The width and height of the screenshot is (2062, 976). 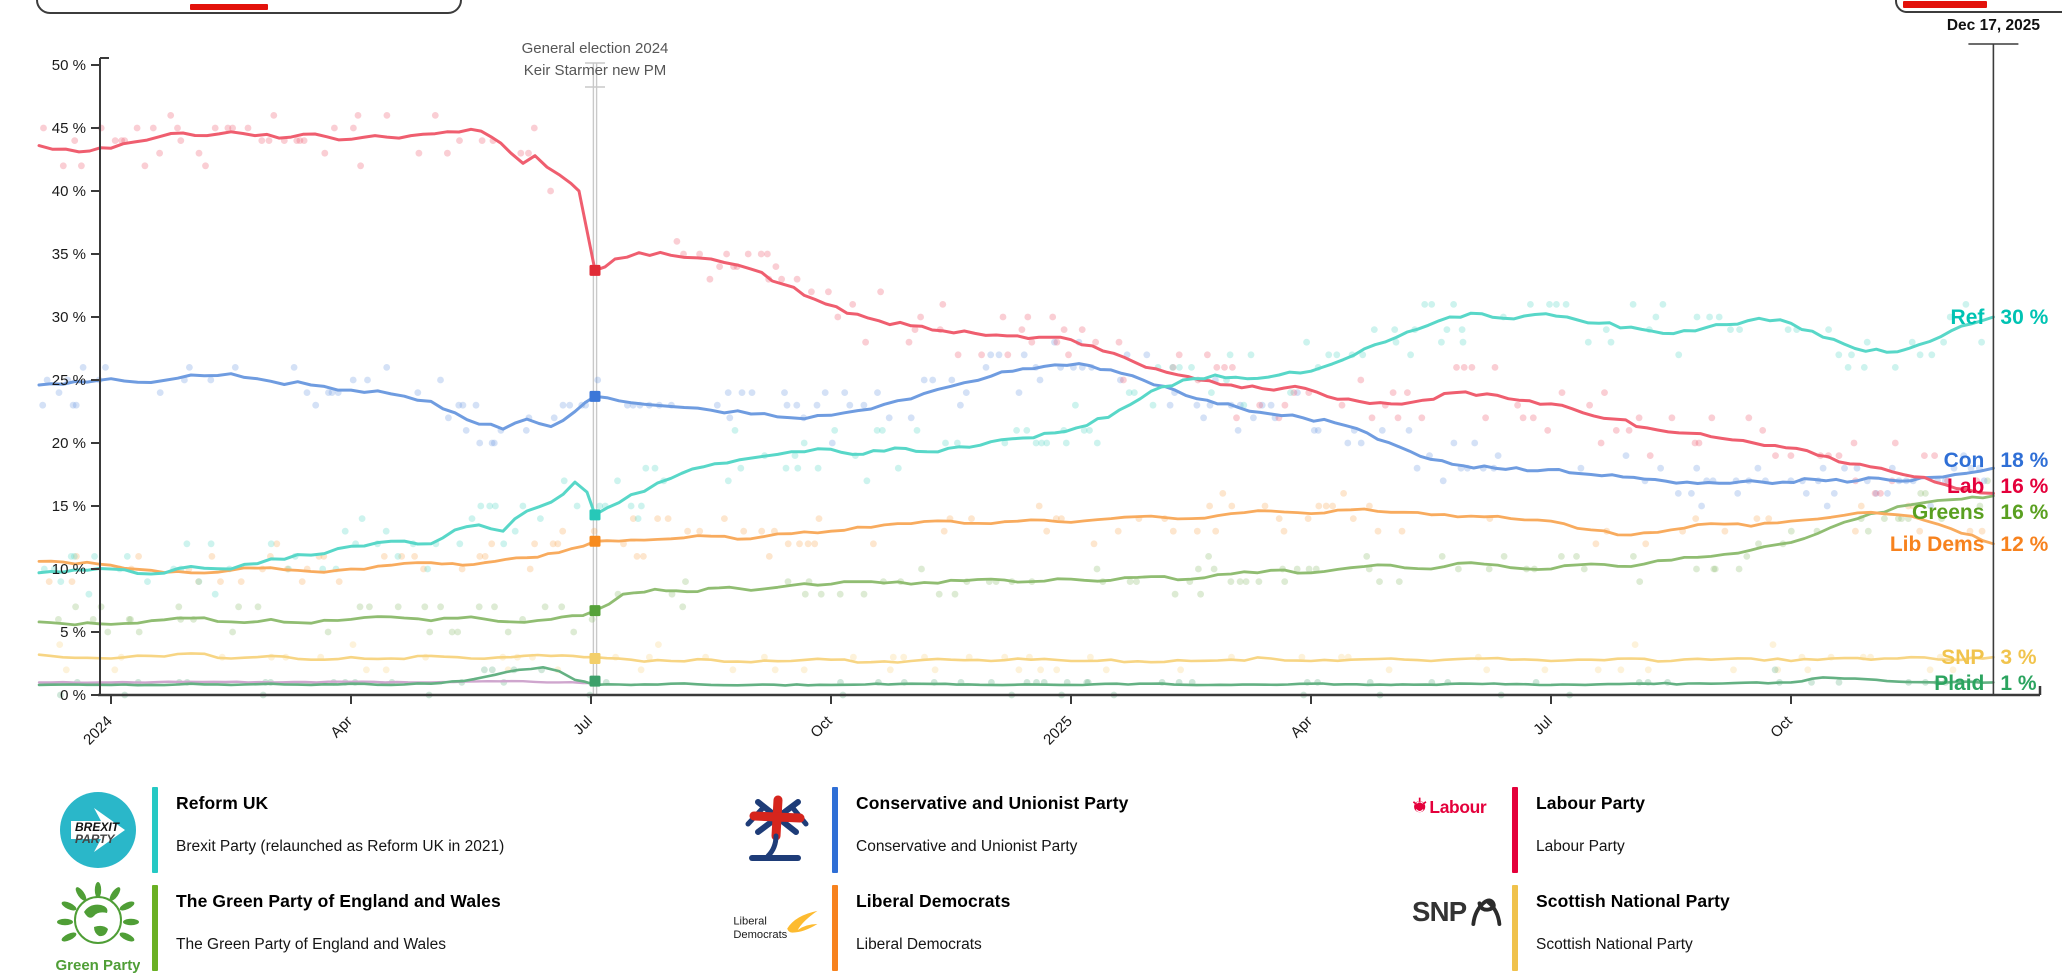 I want to click on end-label-name-plaid: Plaid, so click(x=1959, y=683).